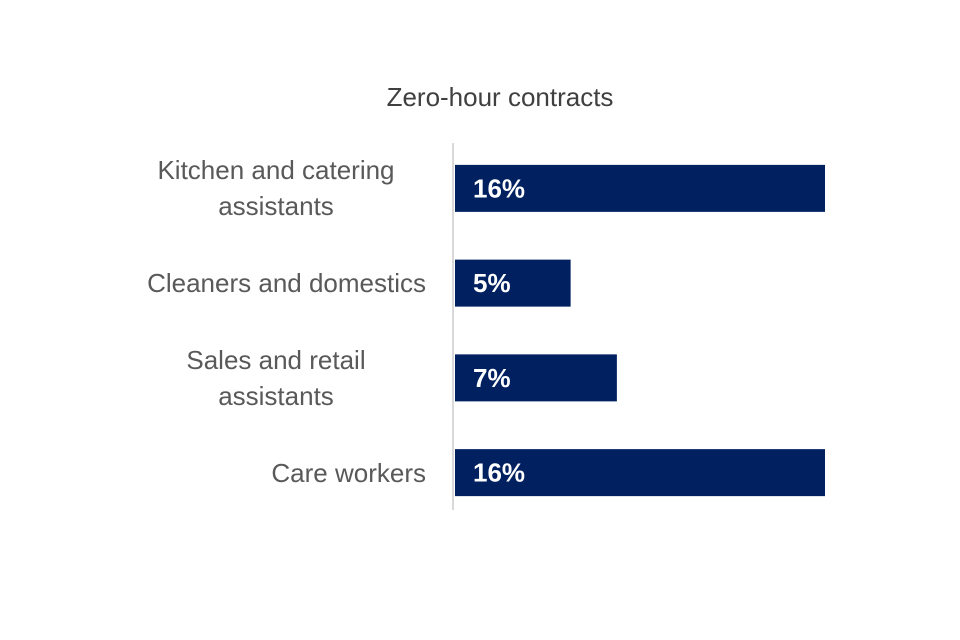  I want to click on category-label: Kitchen and catering assistants, so click(246, 188).